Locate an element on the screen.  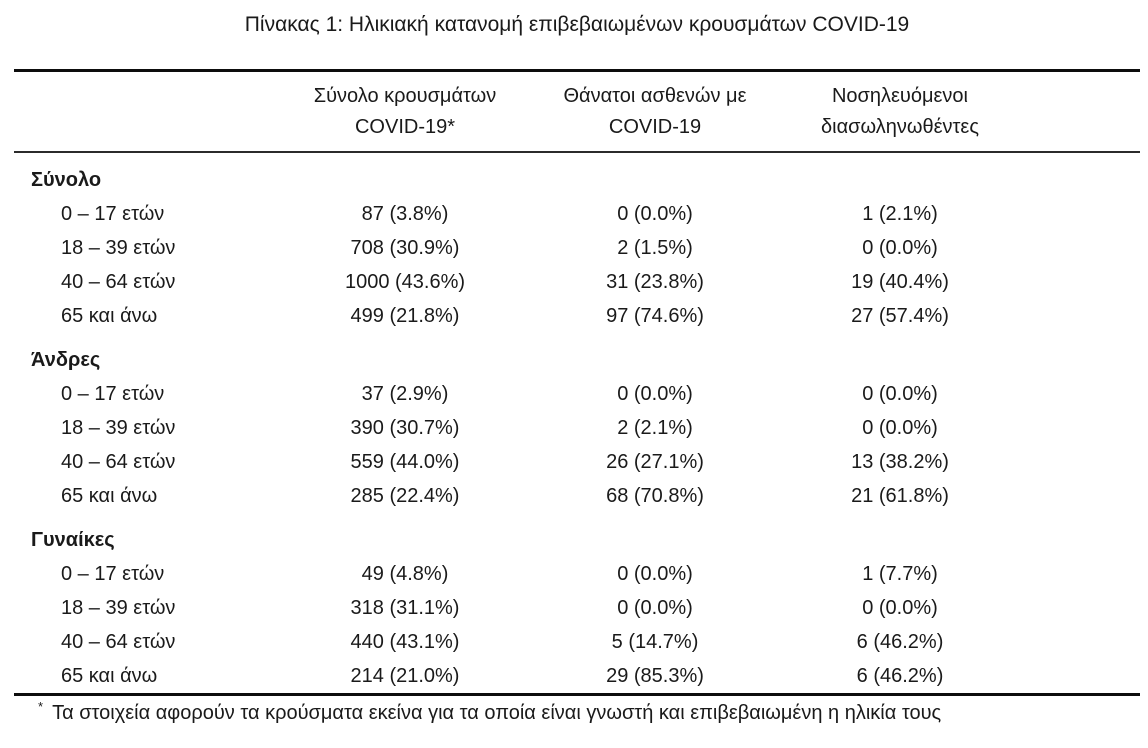
deaths-value: 31 (23.8%) is located at coordinates (655, 282).